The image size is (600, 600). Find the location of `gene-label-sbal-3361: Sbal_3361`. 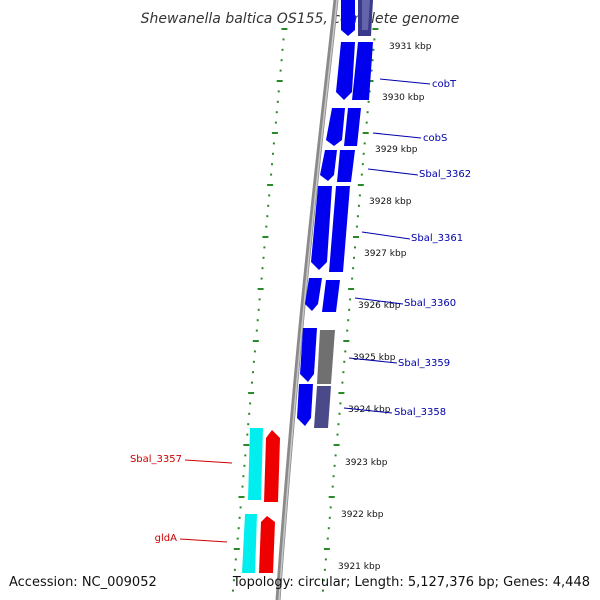

gene-label-sbal-3361: Sbal_3361 is located at coordinates (437, 238).